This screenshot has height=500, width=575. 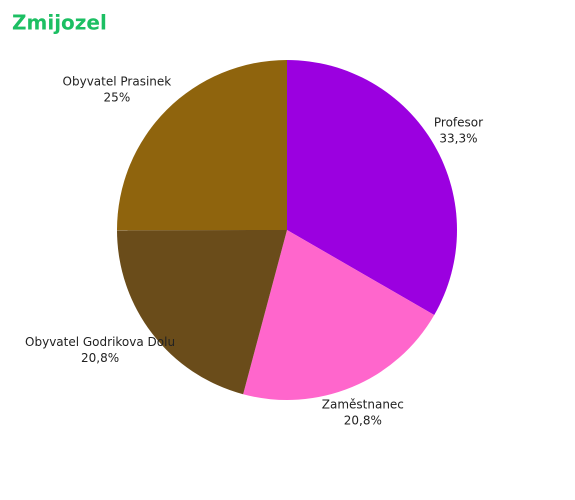 I want to click on slice-label: Zaměstnanec, so click(x=363, y=404).